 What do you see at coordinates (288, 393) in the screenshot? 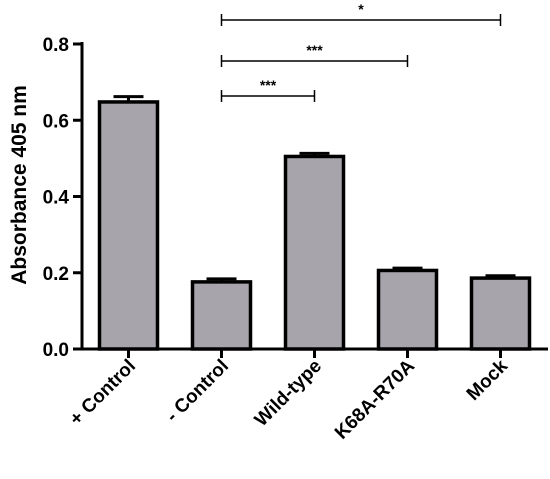
I see `x-tick-label: Wild-type` at bounding box center [288, 393].